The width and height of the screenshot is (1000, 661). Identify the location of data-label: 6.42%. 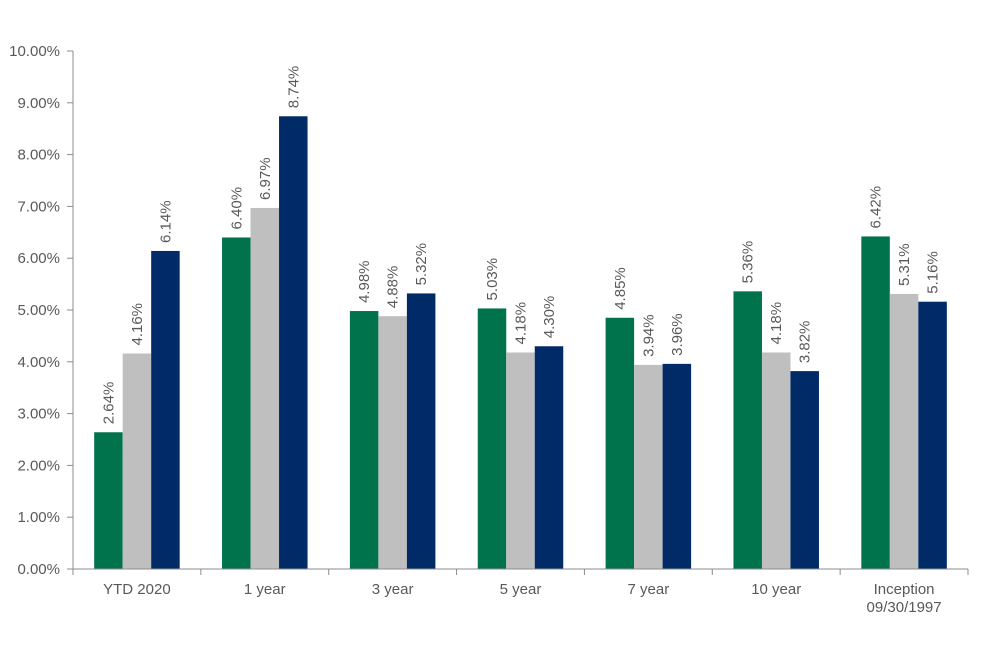
(876, 207).